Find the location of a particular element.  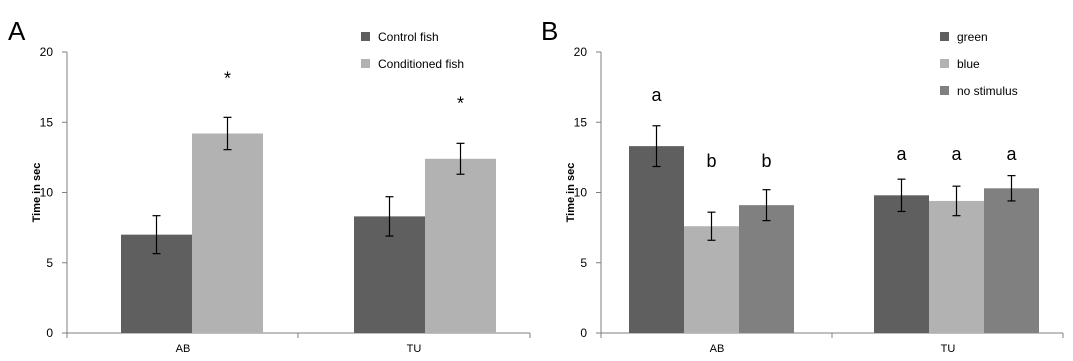

legend-label: blue is located at coordinates (968, 64).